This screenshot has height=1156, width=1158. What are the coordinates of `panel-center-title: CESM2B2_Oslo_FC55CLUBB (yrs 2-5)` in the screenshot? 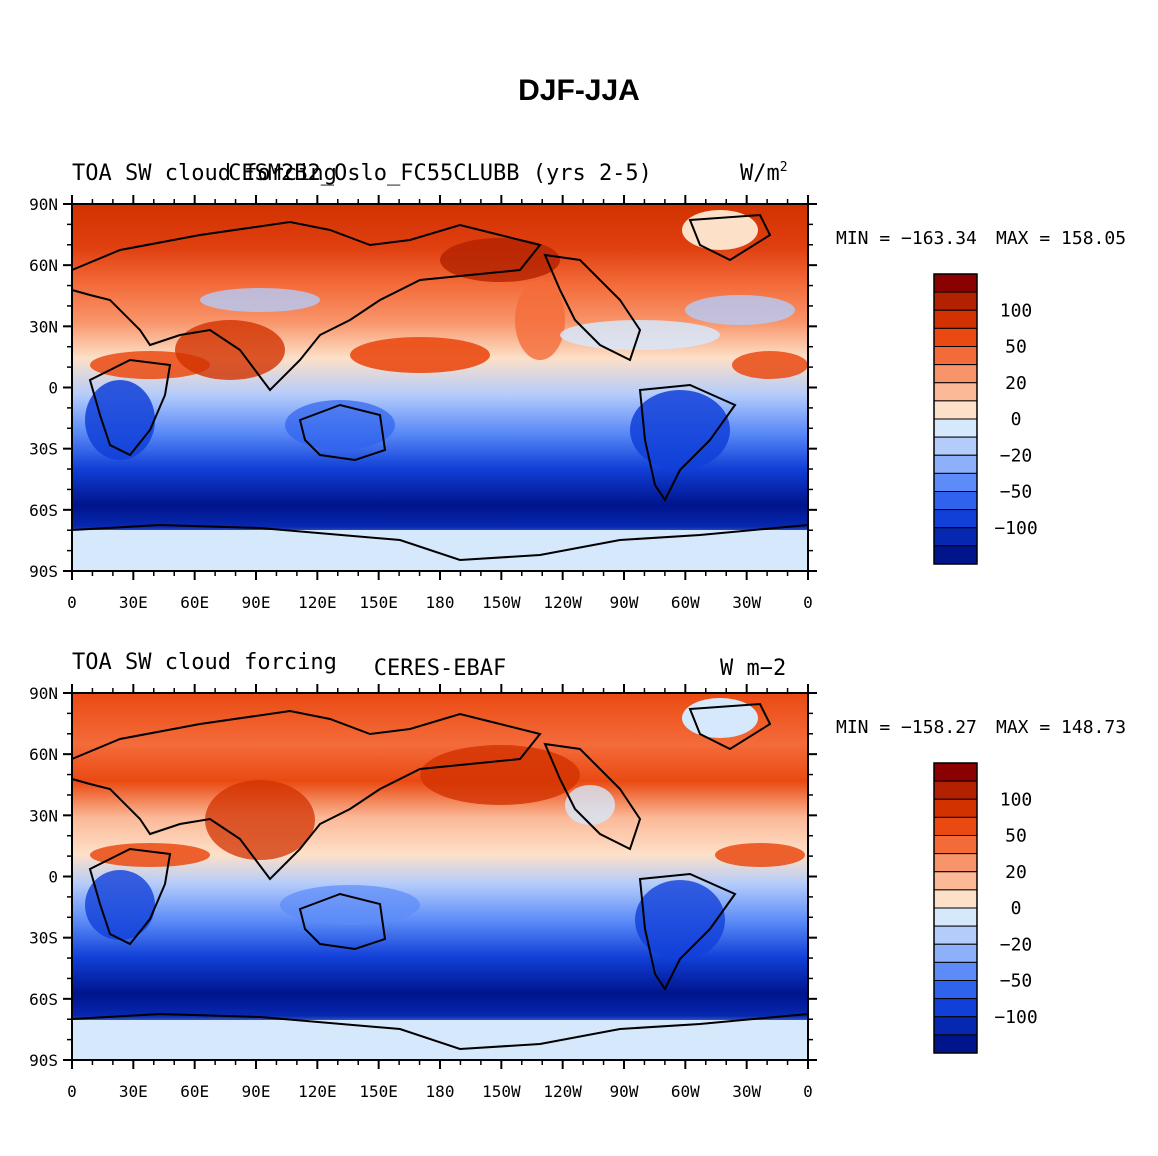 It's located at (440, 173).